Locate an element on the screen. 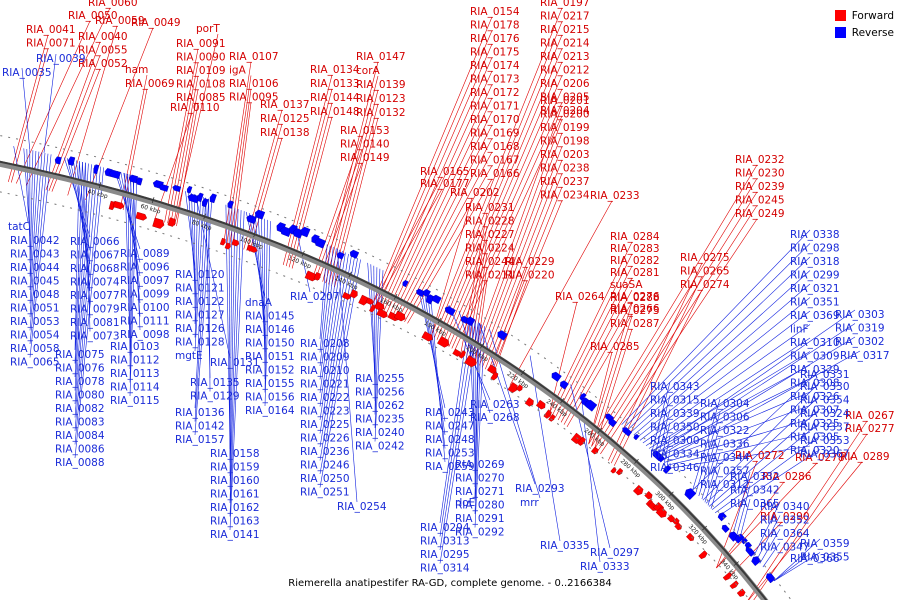 The height and width of the screenshot is (600, 900). forward-gene-label: RIA_0040 is located at coordinates (103, 37).